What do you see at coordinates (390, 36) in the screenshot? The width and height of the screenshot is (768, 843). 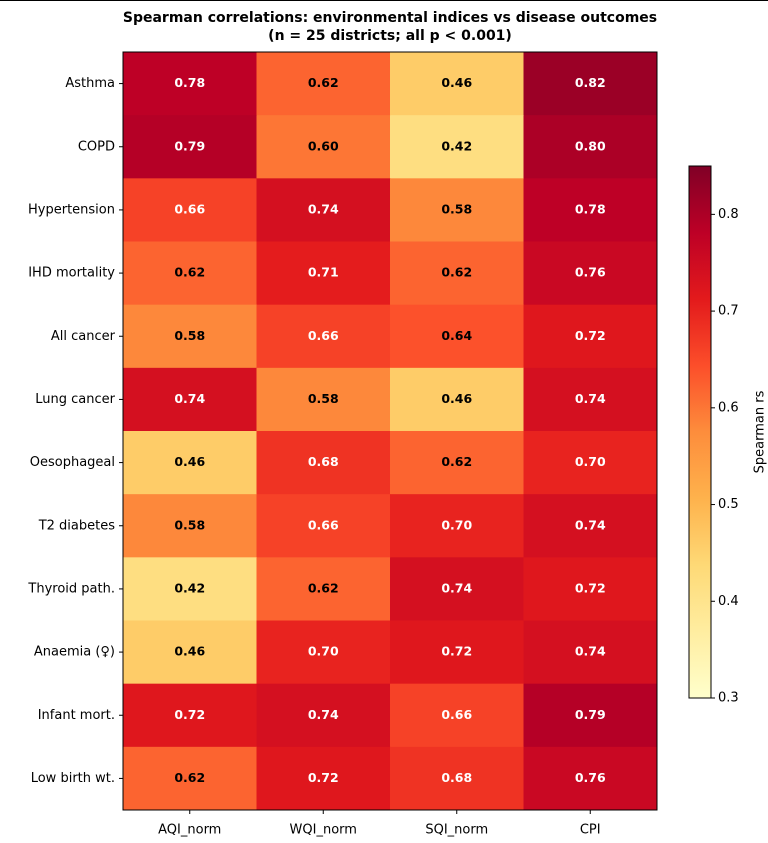 I see `chart-subtitle: (n = 25 districts; all p < 0.001)` at bounding box center [390, 36].